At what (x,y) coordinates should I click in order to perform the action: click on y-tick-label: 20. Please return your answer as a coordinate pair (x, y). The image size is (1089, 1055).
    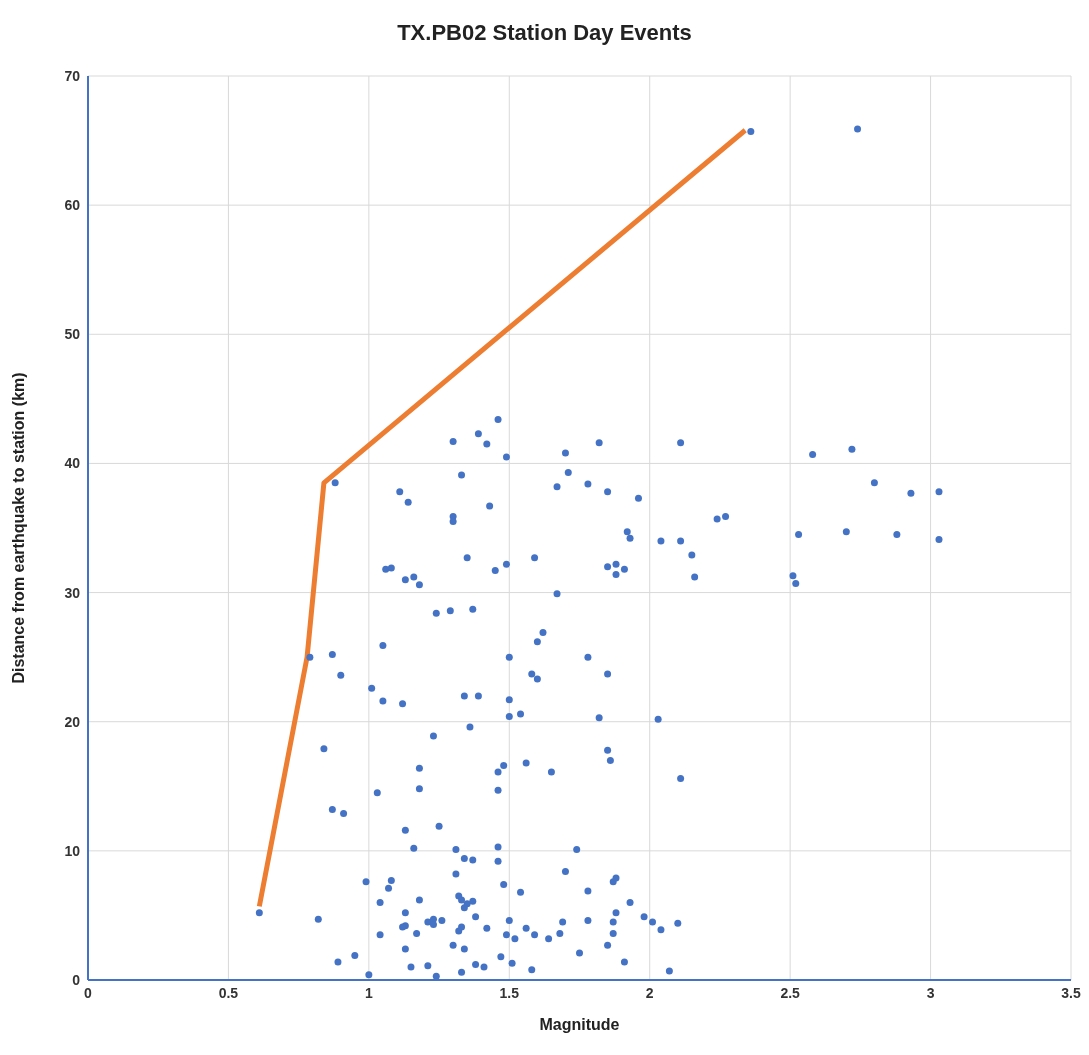
    Looking at the image, I should click on (72, 721).